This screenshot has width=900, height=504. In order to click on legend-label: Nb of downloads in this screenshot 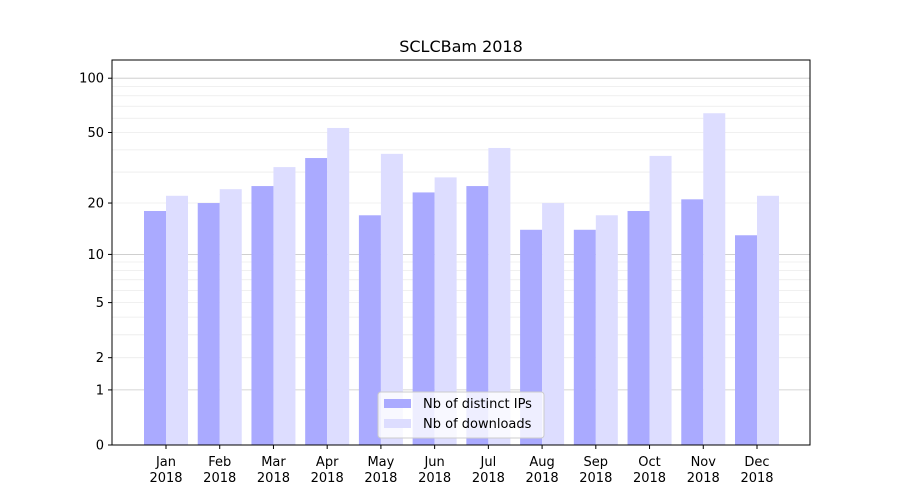, I will do `click(477, 424)`.